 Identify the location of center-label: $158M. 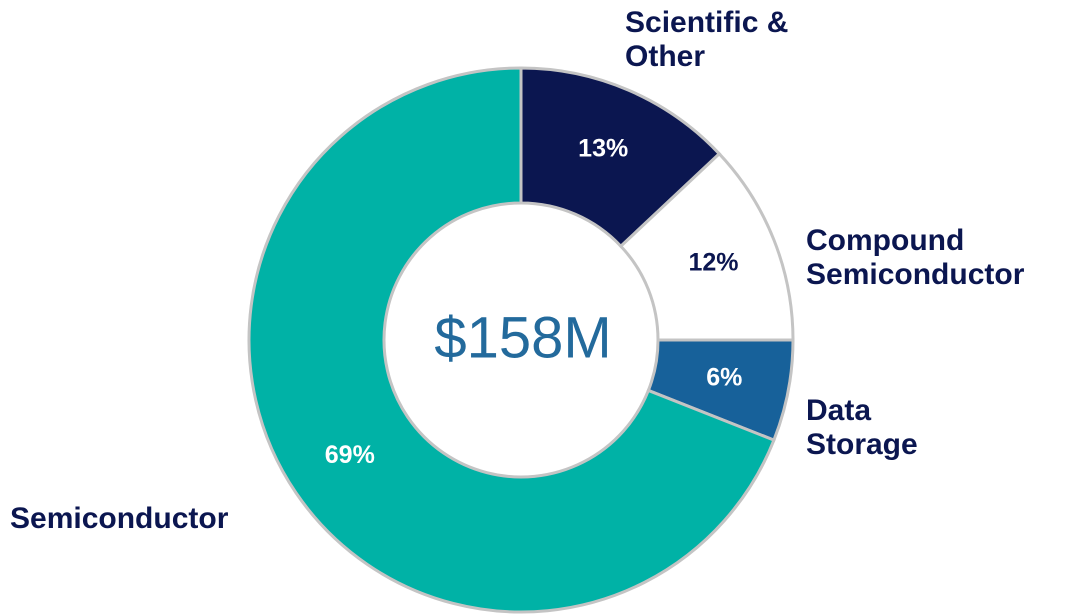
(522, 337).